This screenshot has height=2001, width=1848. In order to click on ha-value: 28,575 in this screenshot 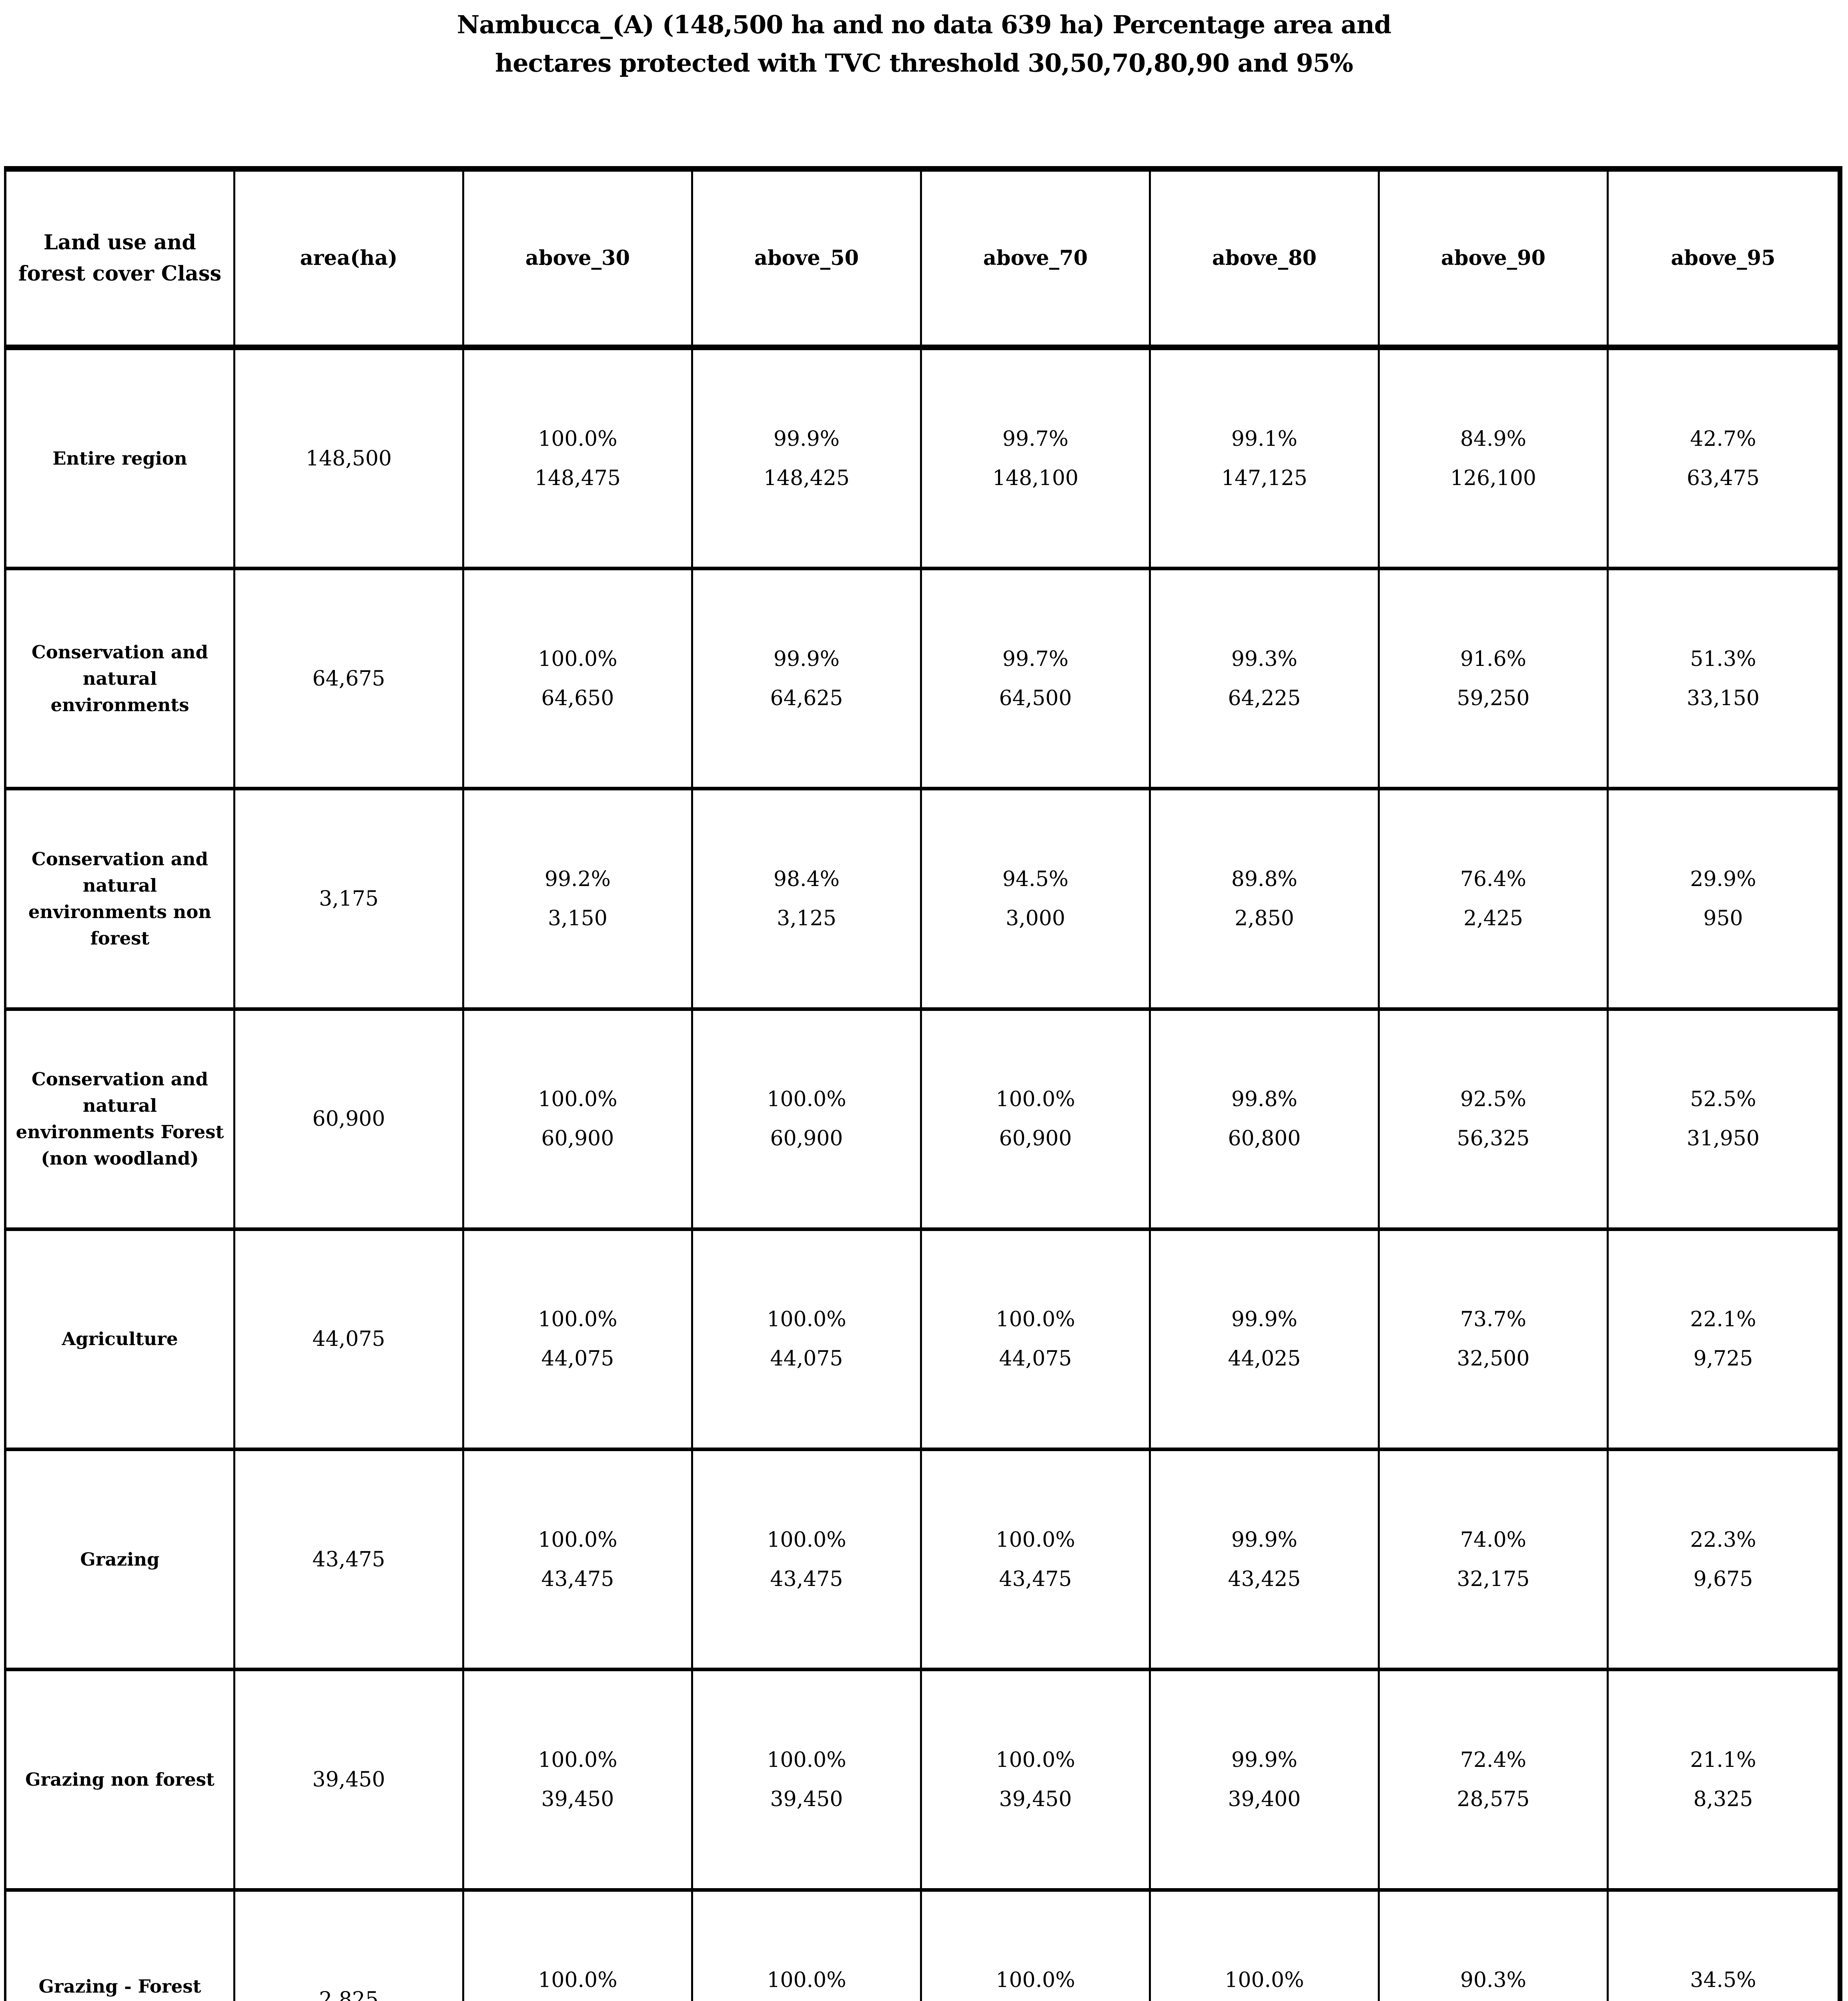, I will do `click(1493, 1799)`.